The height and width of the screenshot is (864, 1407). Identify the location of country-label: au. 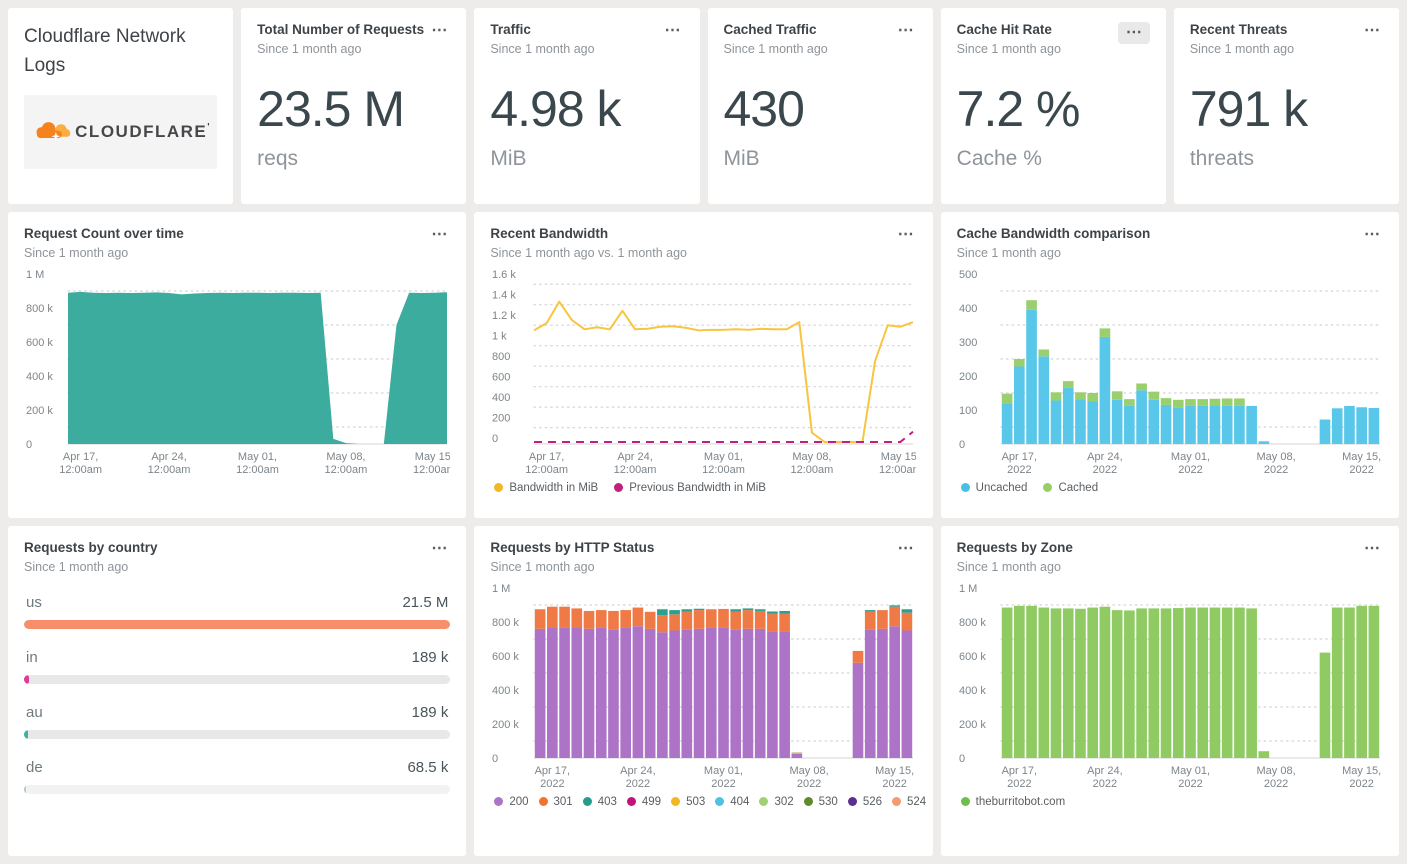
(34, 712).